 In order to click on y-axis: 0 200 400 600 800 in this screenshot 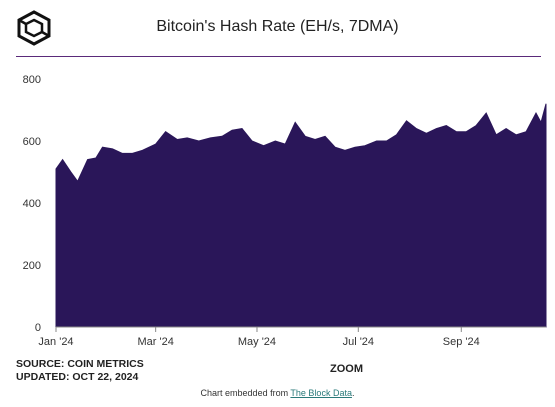, I will do `click(32, 204)`.